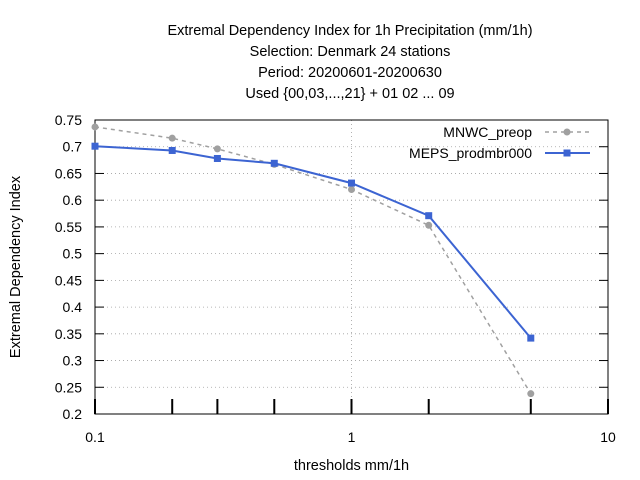 This screenshot has width=640, height=480. Describe the element at coordinates (16, 266) in the screenshot. I see `y-axis-label: Extremal Dependency Index` at that location.